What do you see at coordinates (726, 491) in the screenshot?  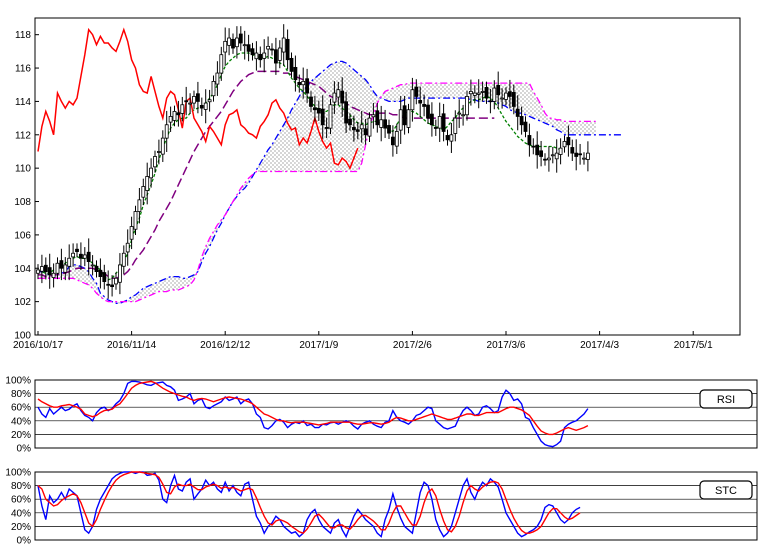 I see `stc-panel-label: STC` at bounding box center [726, 491].